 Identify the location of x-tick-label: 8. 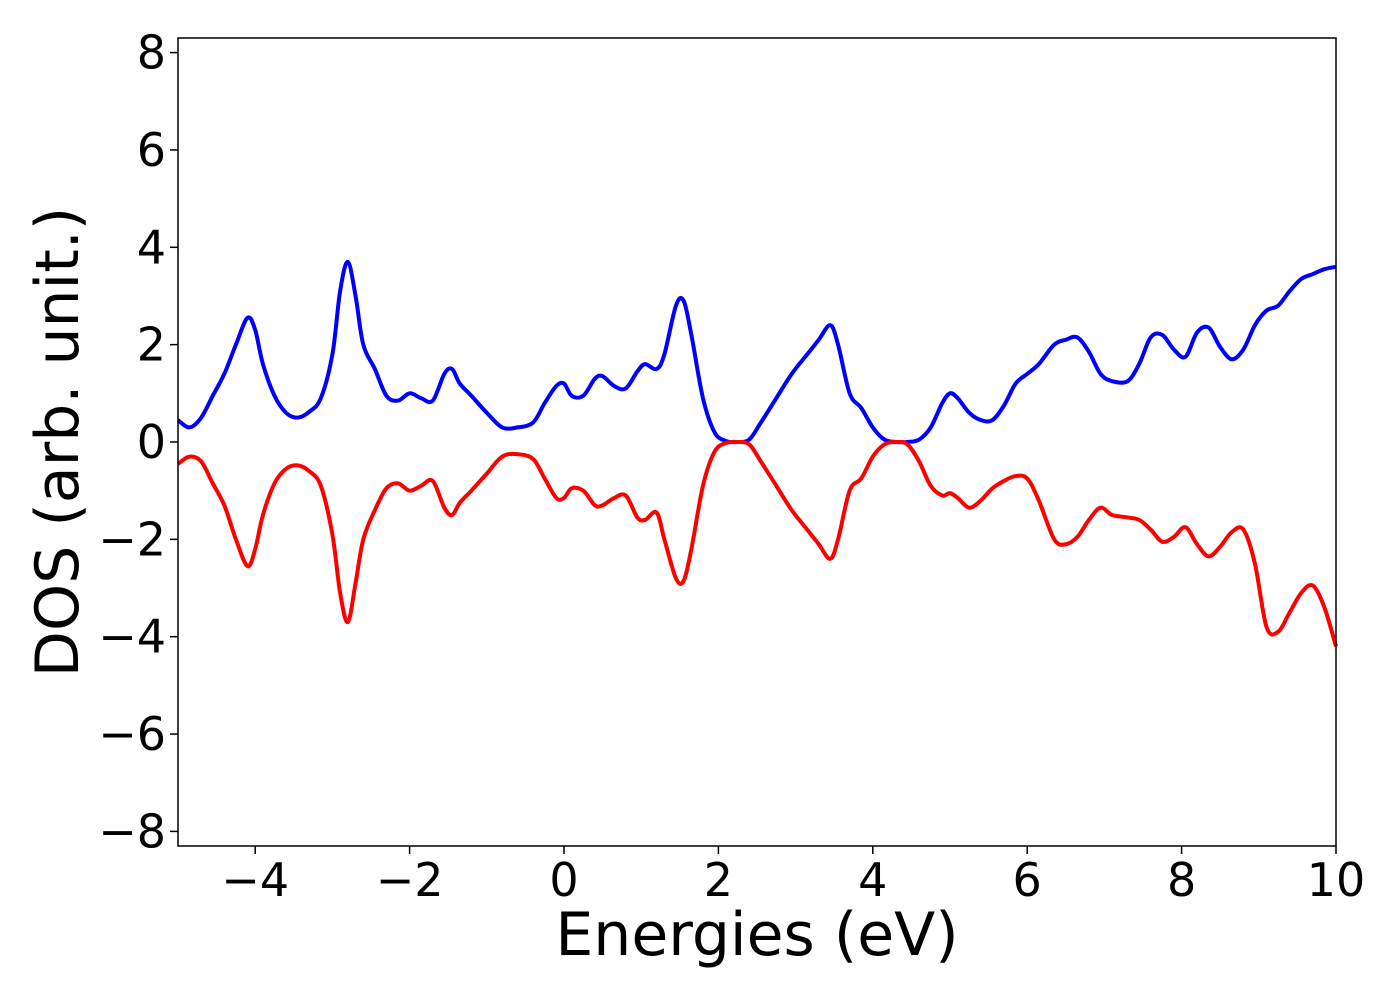
(1181, 880).